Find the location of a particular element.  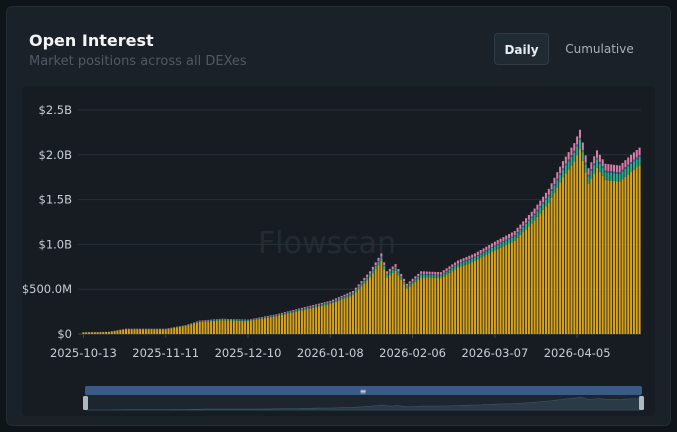

slider-handle-right is located at coordinates (641, 403).